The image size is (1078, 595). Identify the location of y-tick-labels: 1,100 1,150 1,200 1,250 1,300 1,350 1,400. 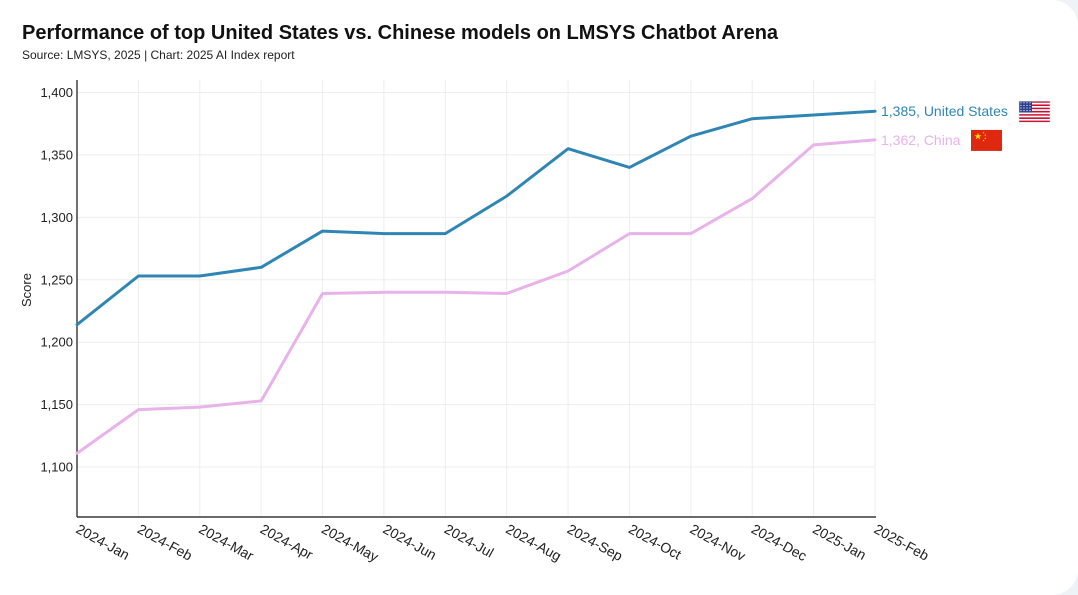
(56, 280).